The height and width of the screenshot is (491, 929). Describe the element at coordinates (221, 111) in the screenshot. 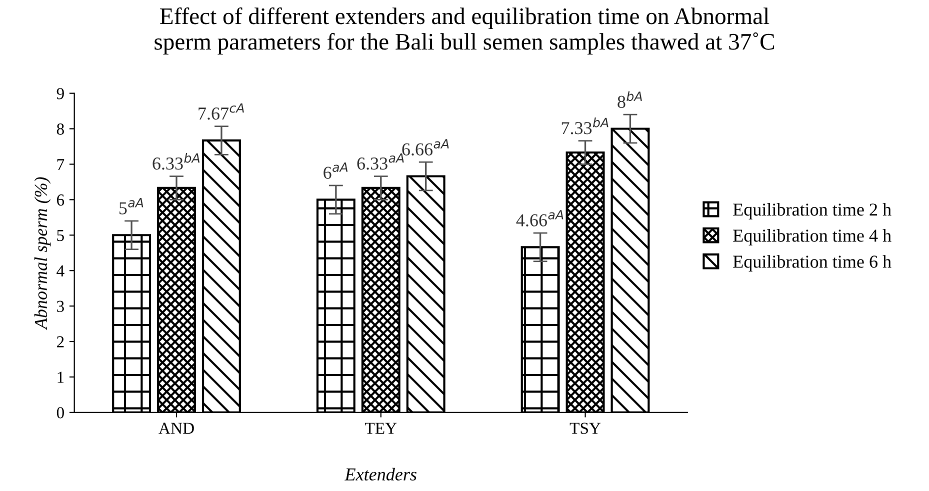

I see `data-label: 7.67$^{cA}$` at that location.